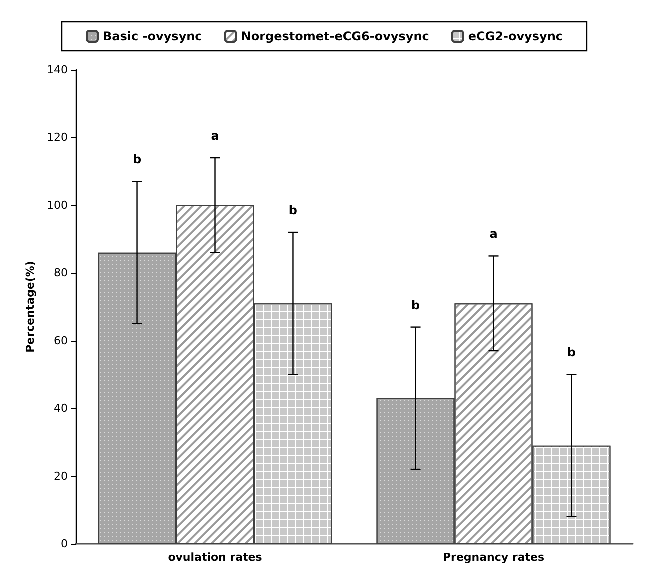 This screenshot has height=580, width=649. I want to click on legend-label: Norgestomet-eCG6-ovysync, so click(335, 37).